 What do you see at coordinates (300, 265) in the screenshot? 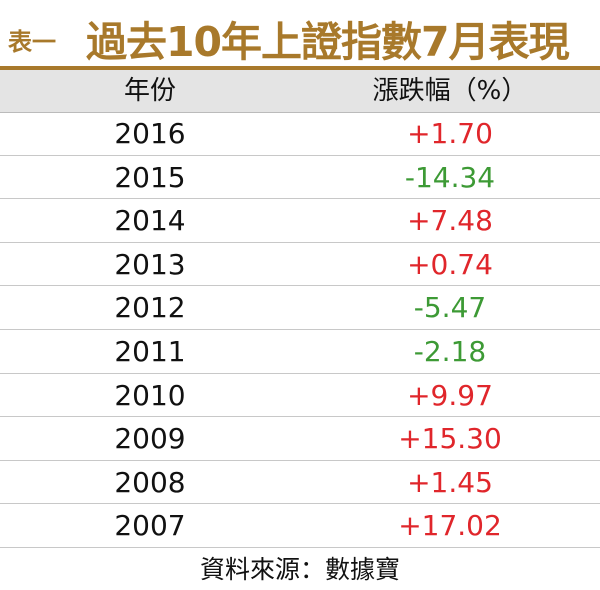
I see `table-row: 2013 +0.74` at bounding box center [300, 265].